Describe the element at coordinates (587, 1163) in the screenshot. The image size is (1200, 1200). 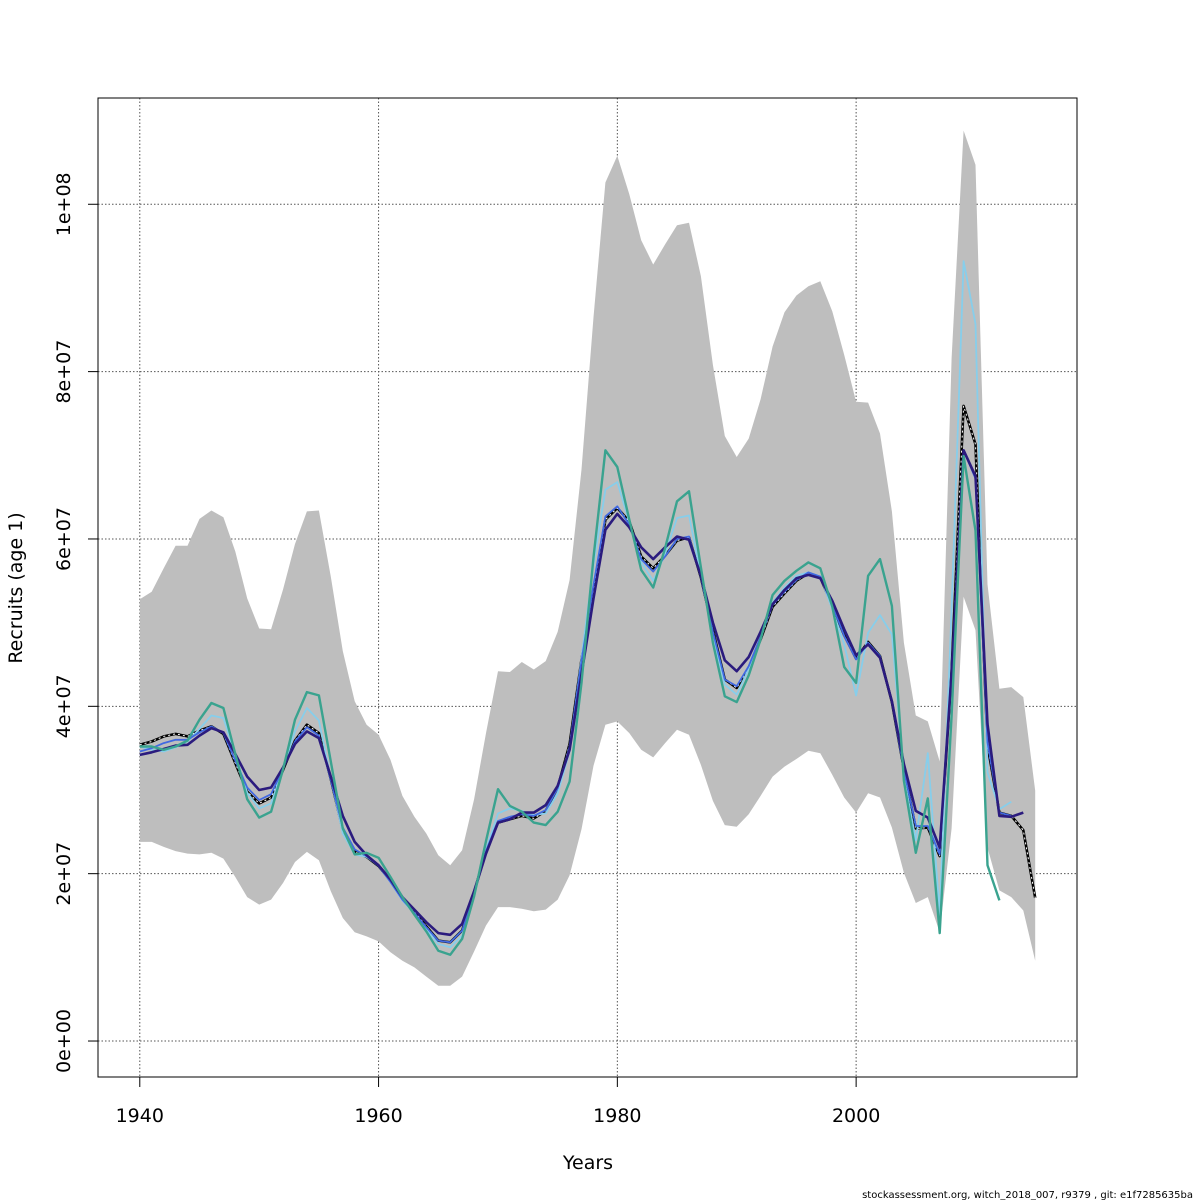
I see `x-axis-title: Years` at that location.